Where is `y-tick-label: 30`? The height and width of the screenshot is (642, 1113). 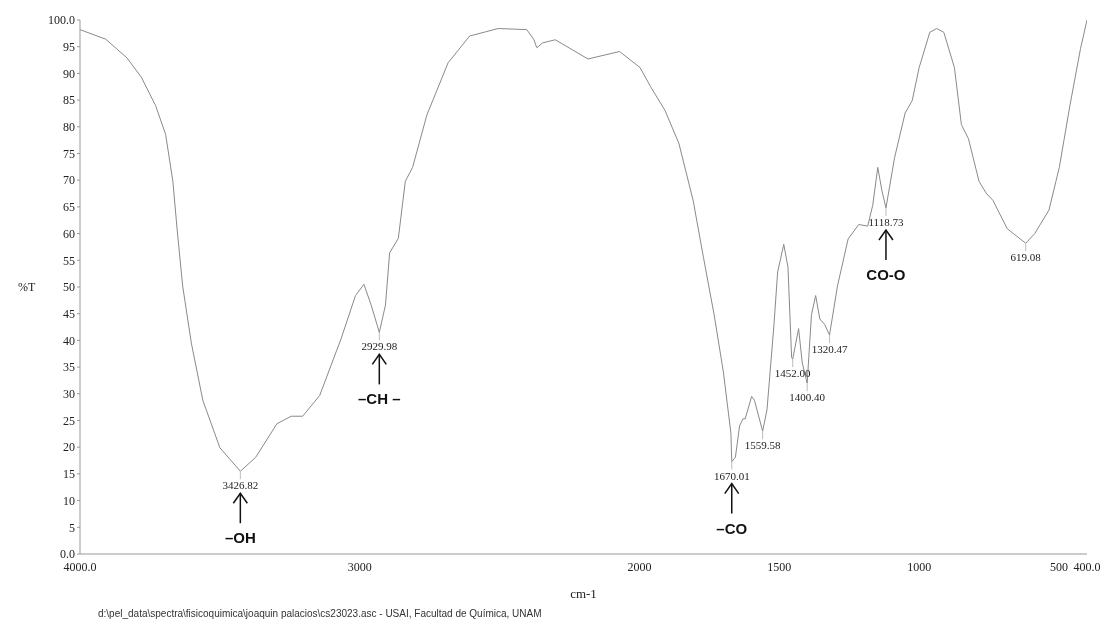 y-tick-label: 30 is located at coordinates (69, 394).